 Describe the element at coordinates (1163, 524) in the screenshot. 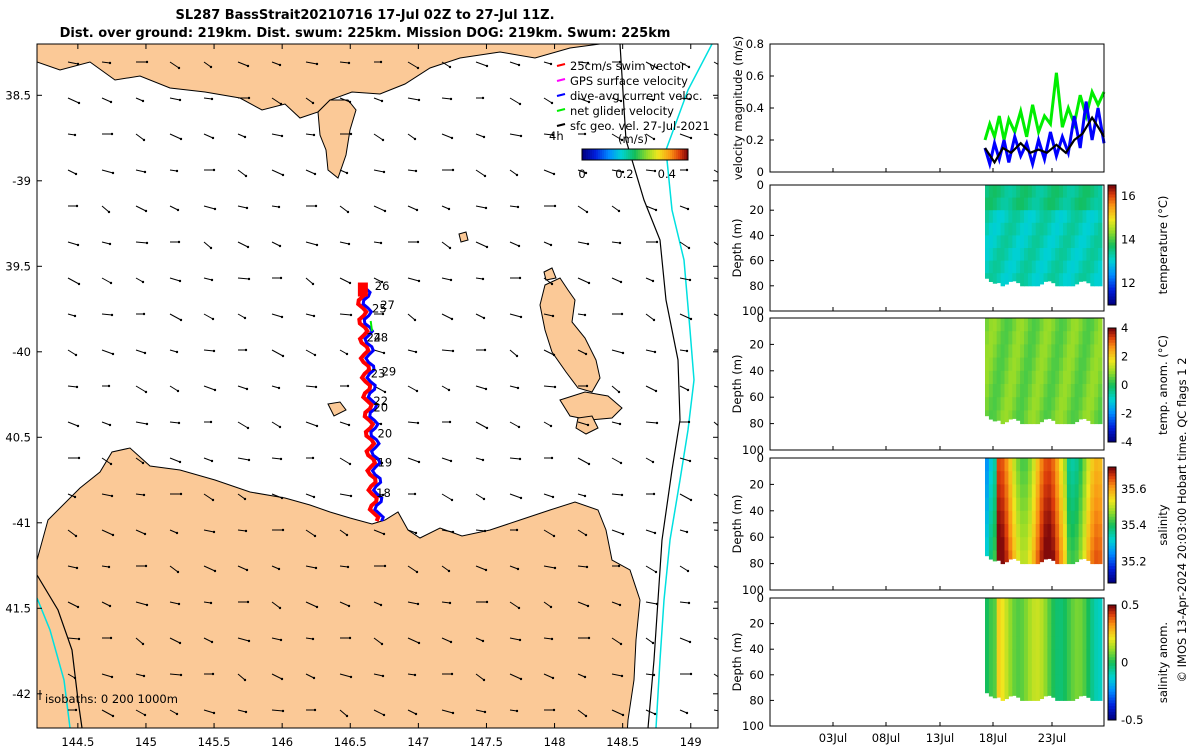

I see `colorbar-label: salinity` at that location.